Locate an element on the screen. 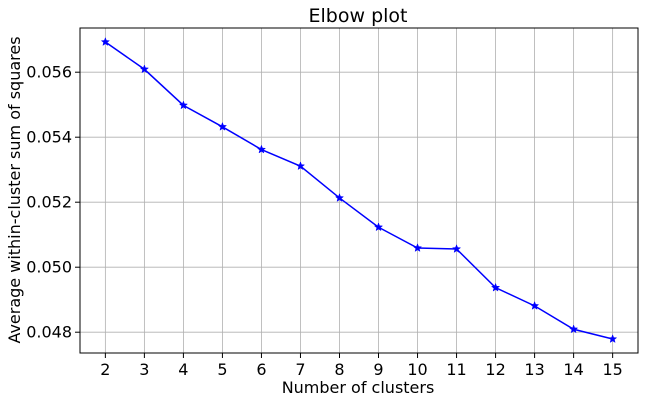 The height and width of the screenshot is (403, 645). x-tick-label: 11 is located at coordinates (456, 369).